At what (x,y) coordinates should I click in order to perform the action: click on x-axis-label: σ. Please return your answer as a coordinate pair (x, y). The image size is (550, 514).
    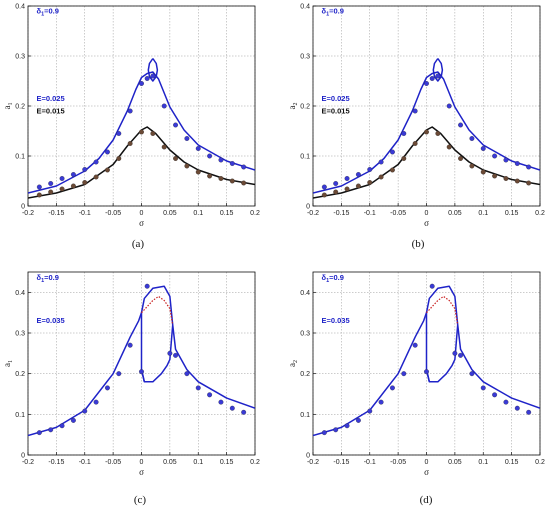
    Looking at the image, I should click on (141, 223).